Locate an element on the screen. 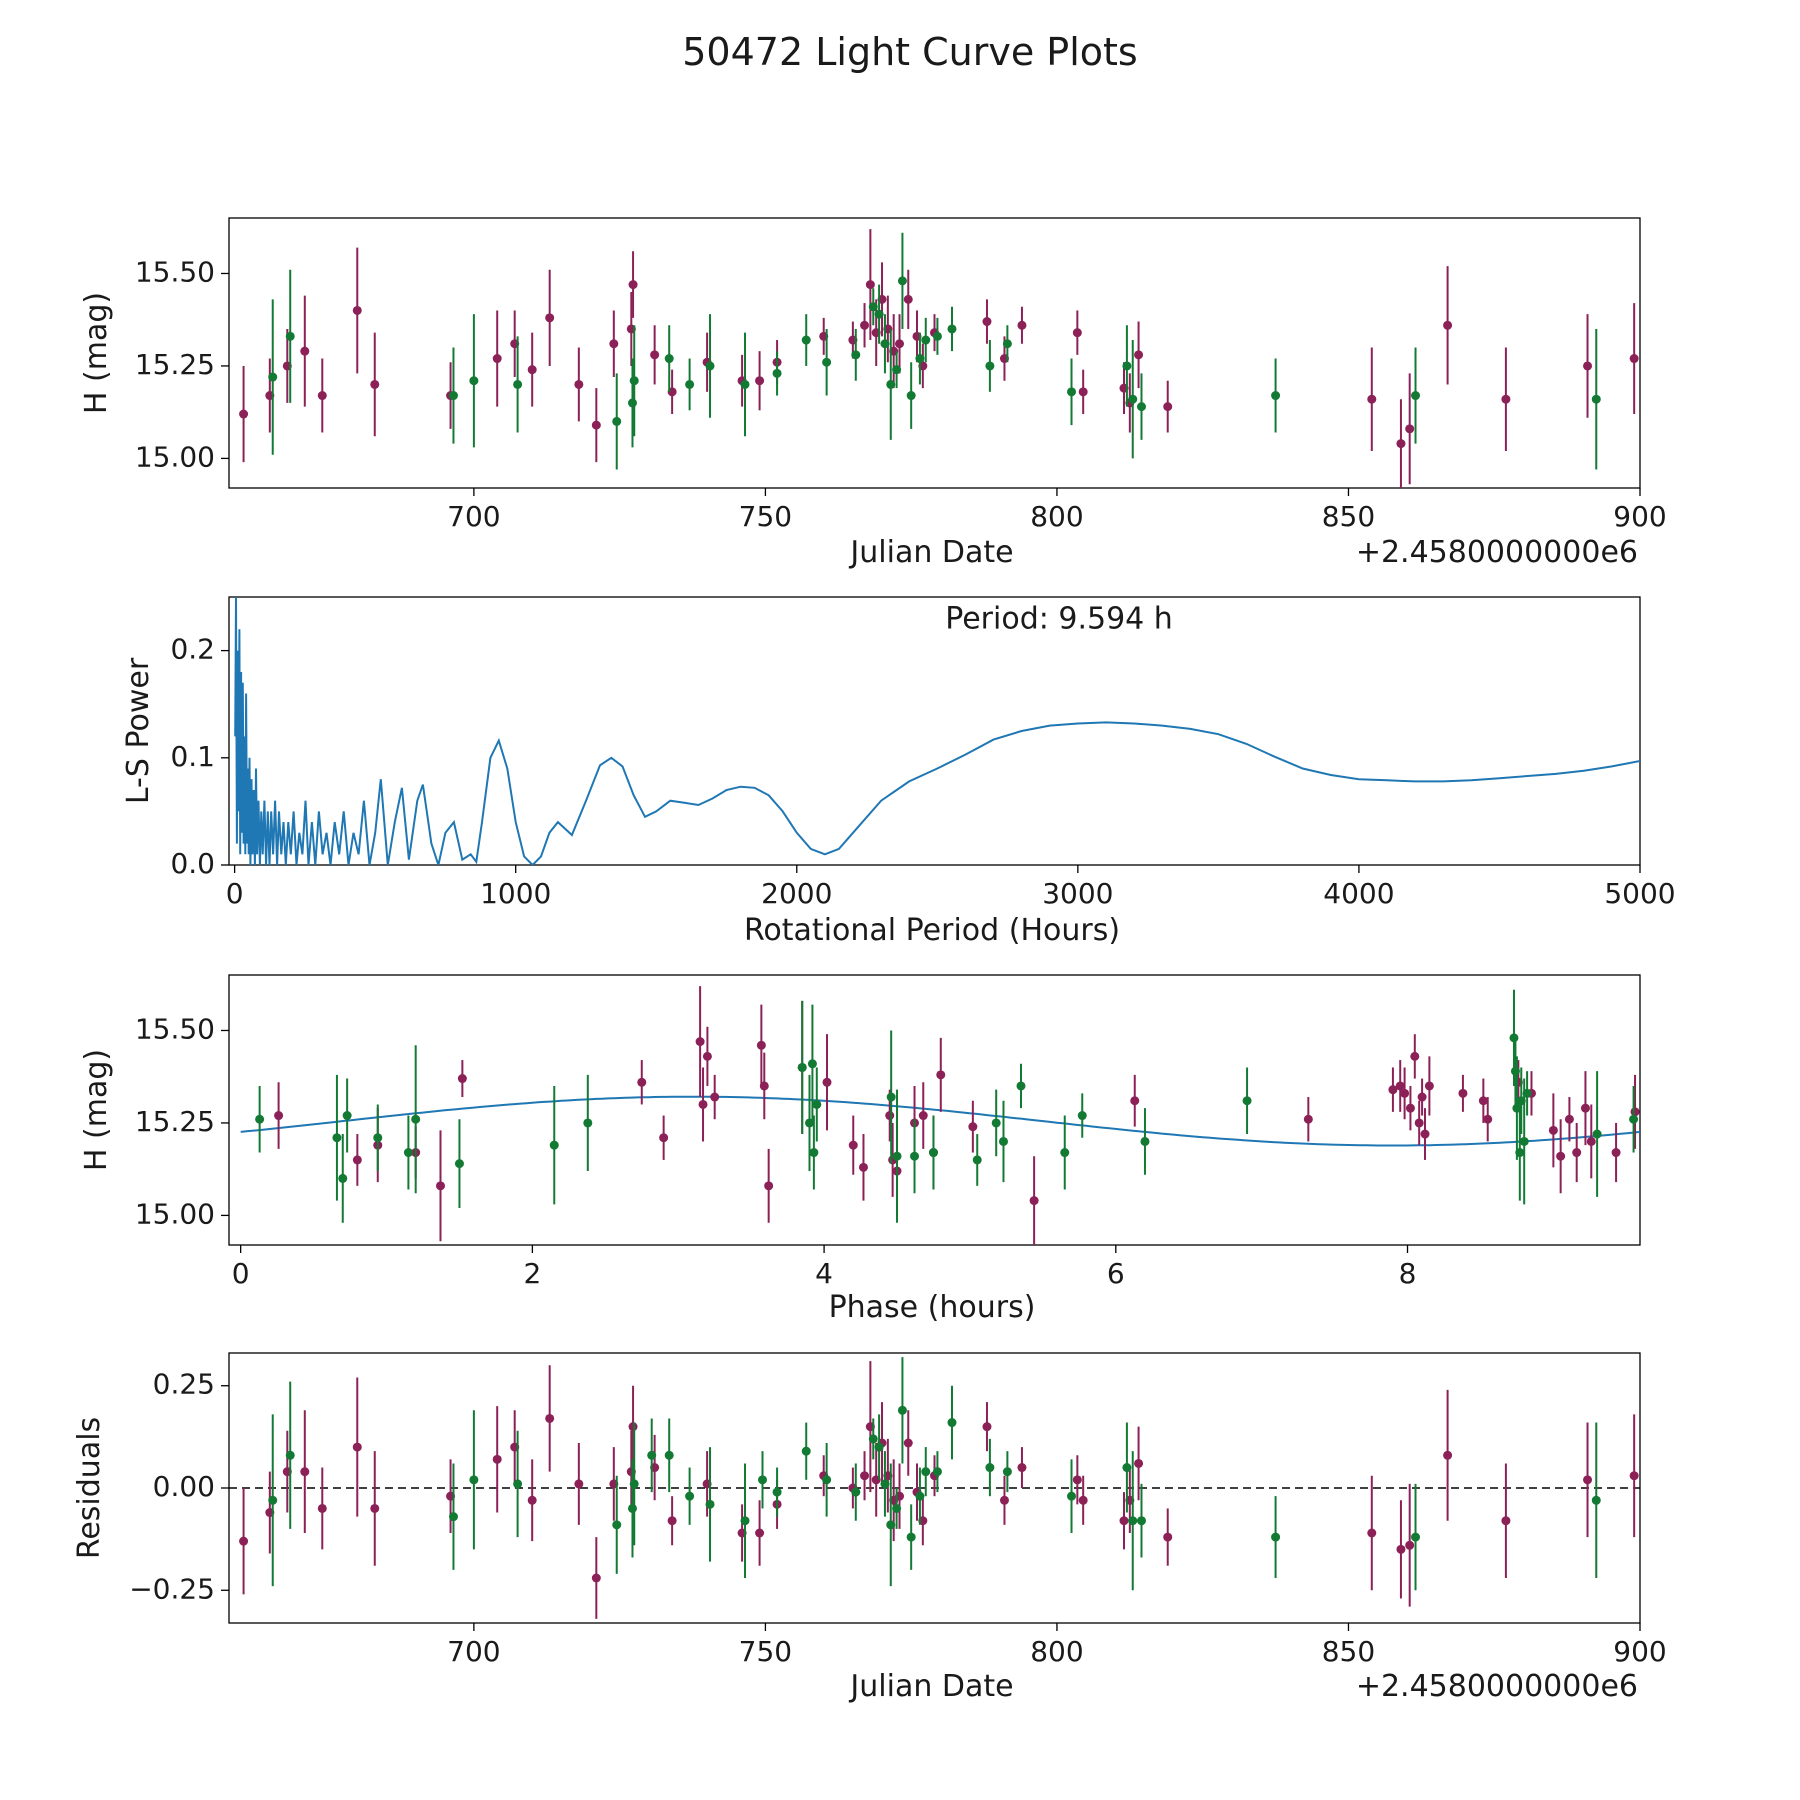  x-tick-label: 2 is located at coordinates (532, 1273).